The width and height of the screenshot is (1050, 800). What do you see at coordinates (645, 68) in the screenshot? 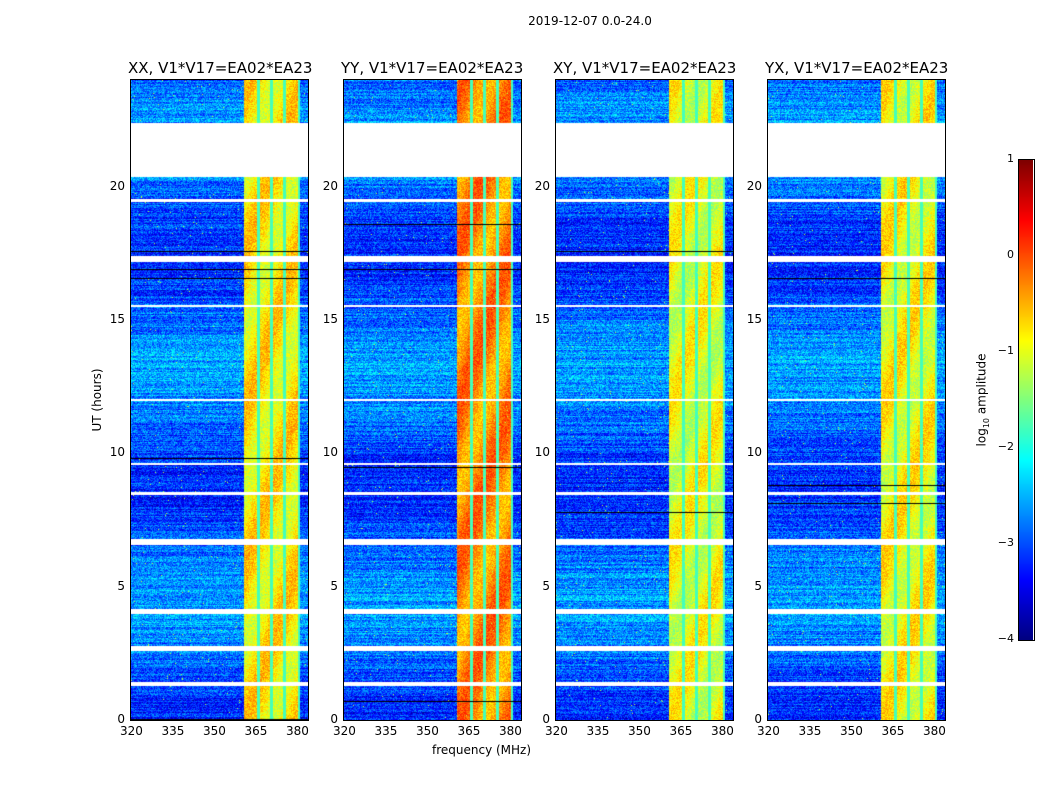
I see `panel-title: XY, V1*V17=EA02*EA23` at bounding box center [645, 68].